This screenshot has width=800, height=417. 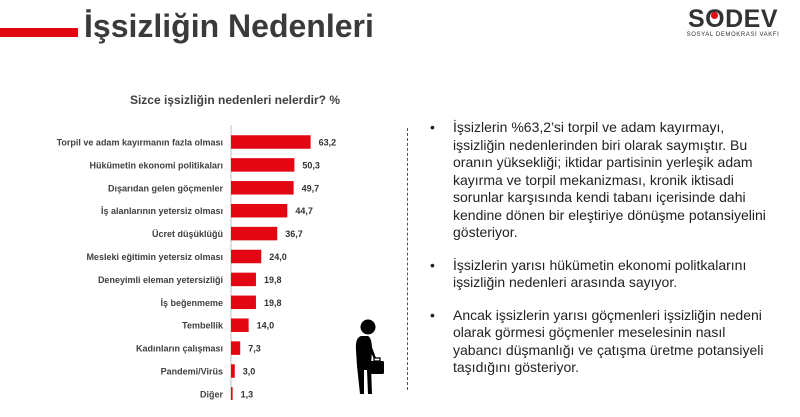 I want to click on category-label: Diğer, so click(x=212, y=394).